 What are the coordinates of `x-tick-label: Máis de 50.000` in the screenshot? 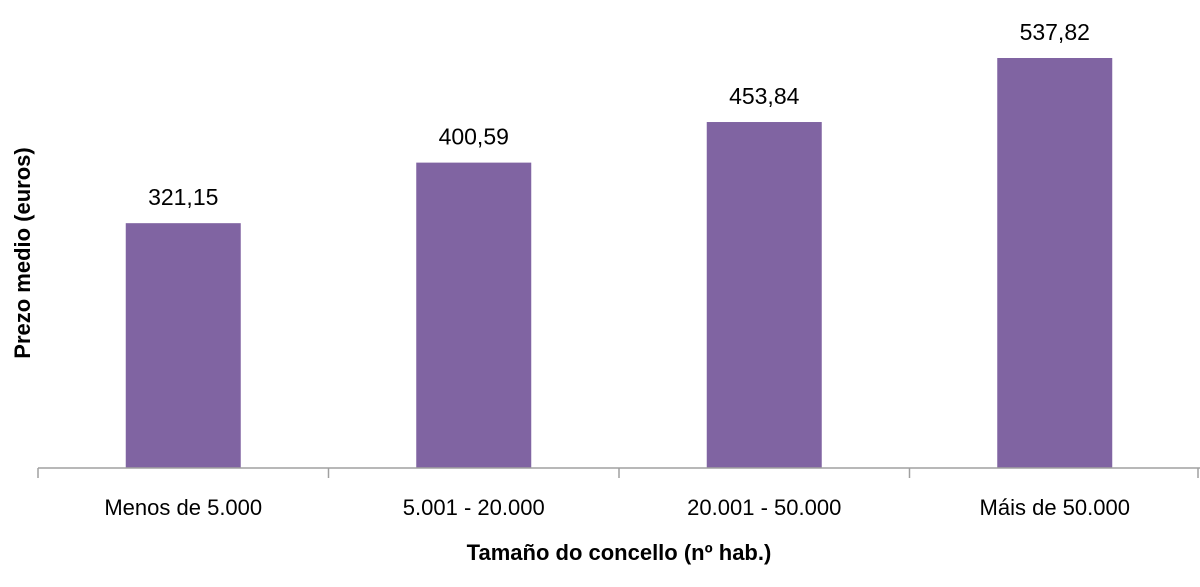 It's located at (1055, 507).